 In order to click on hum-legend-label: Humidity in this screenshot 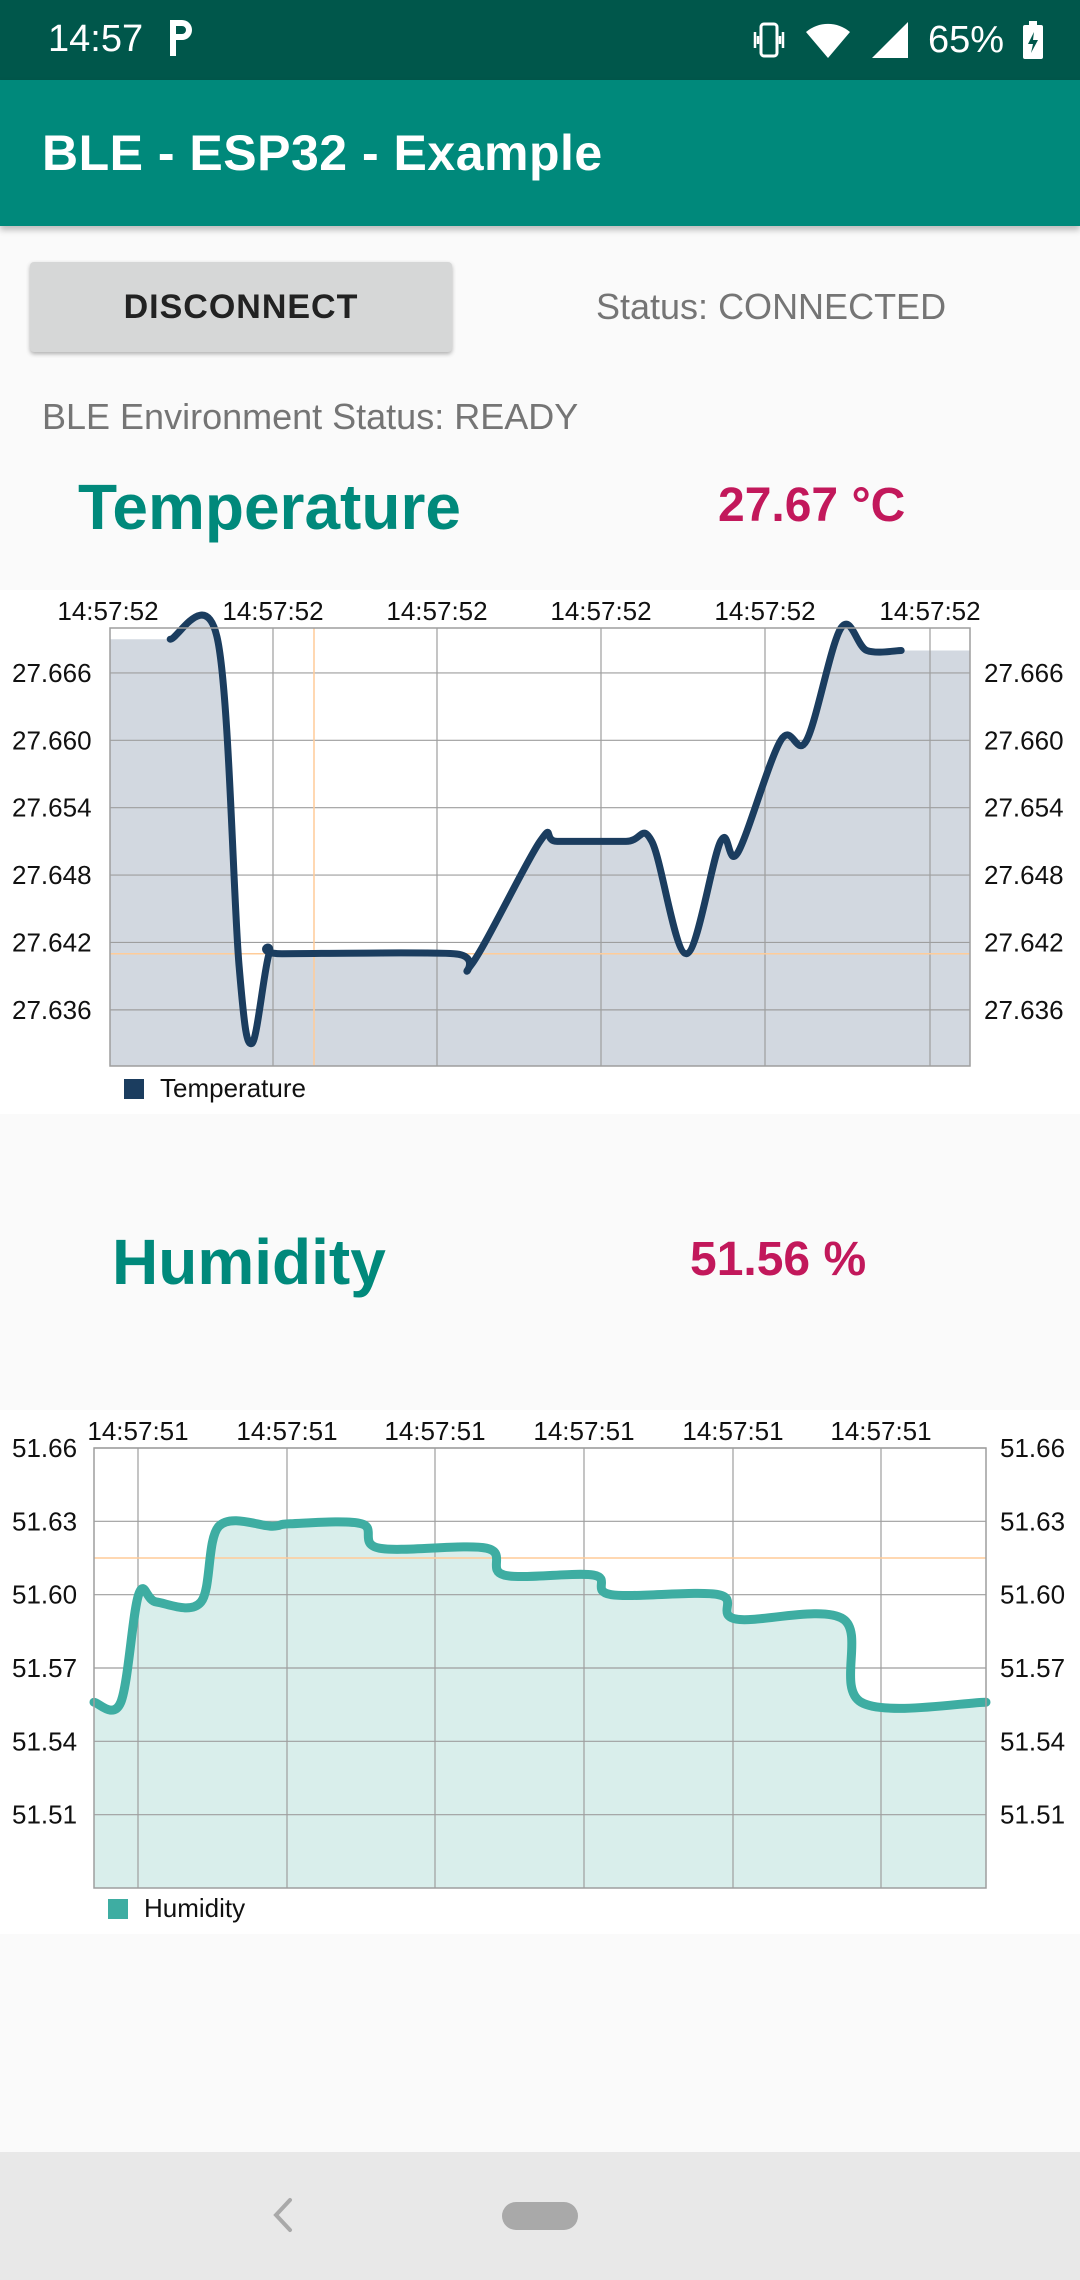, I will do `click(194, 1908)`.